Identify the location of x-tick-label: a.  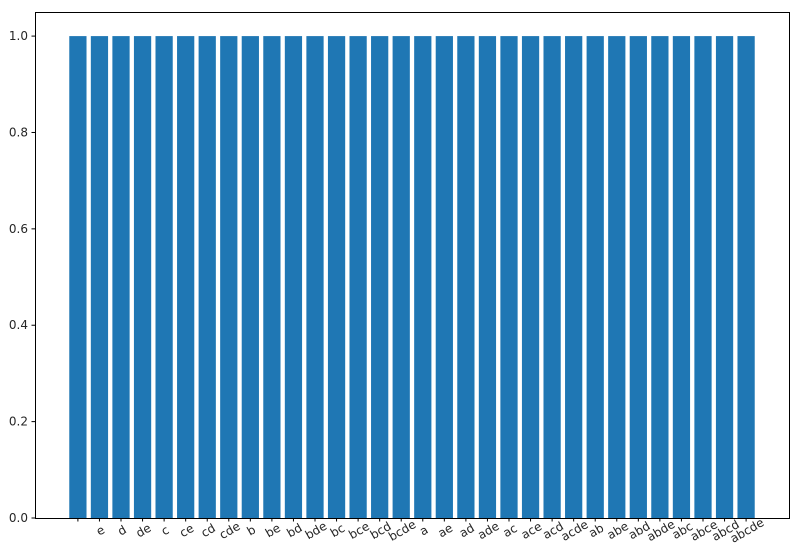
(423, 531).